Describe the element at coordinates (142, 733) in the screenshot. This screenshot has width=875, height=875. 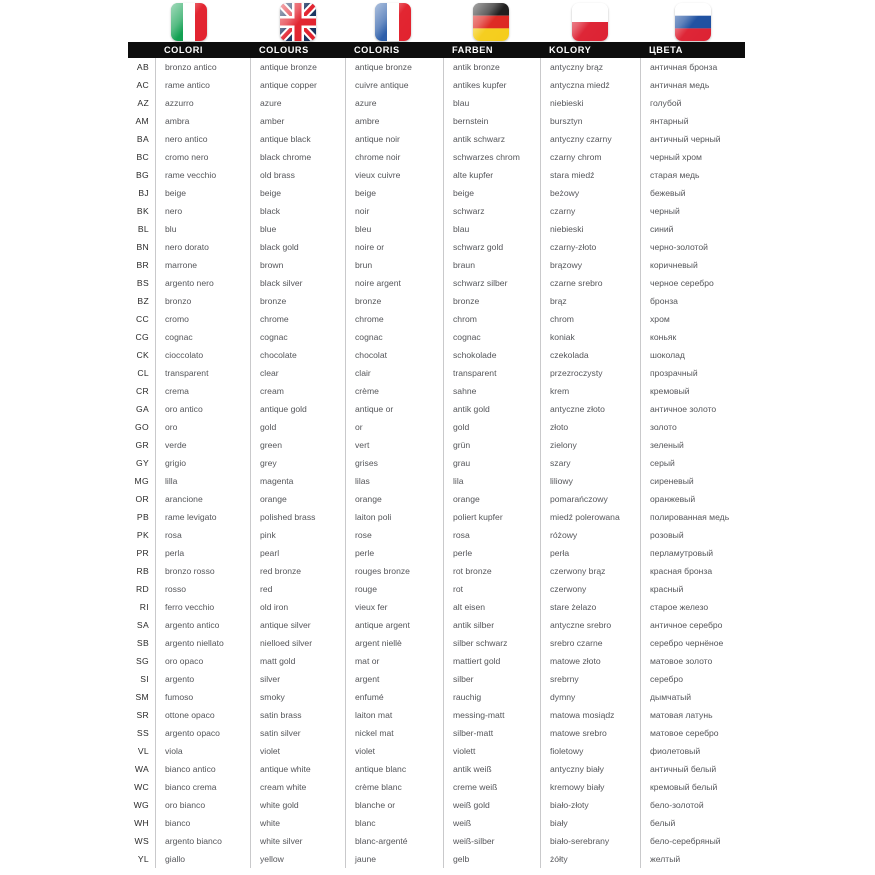
I see `row-code: SS` at that location.